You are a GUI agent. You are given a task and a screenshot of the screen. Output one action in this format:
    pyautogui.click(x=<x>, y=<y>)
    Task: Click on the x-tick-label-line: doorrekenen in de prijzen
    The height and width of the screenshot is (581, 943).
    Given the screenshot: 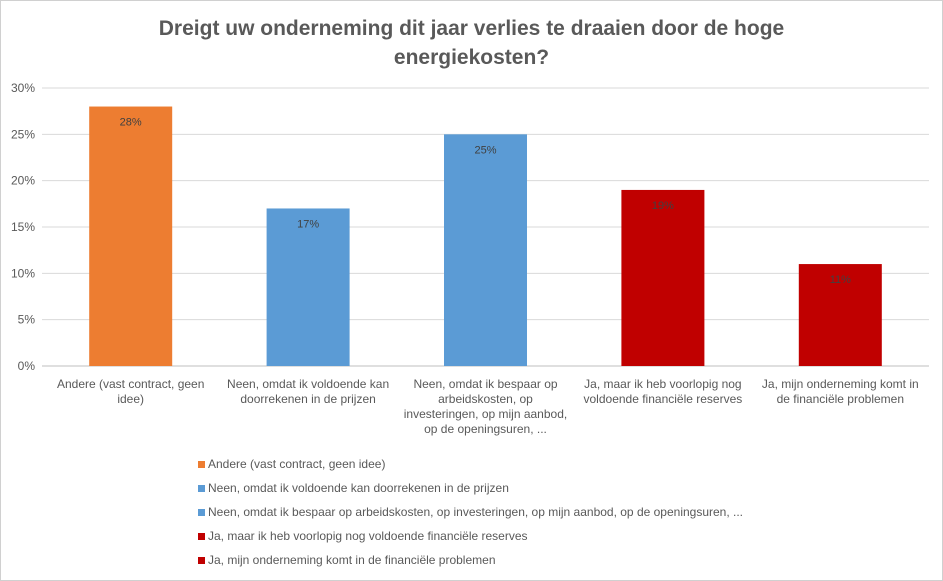 What is the action you would take?
    pyautogui.click(x=308, y=399)
    